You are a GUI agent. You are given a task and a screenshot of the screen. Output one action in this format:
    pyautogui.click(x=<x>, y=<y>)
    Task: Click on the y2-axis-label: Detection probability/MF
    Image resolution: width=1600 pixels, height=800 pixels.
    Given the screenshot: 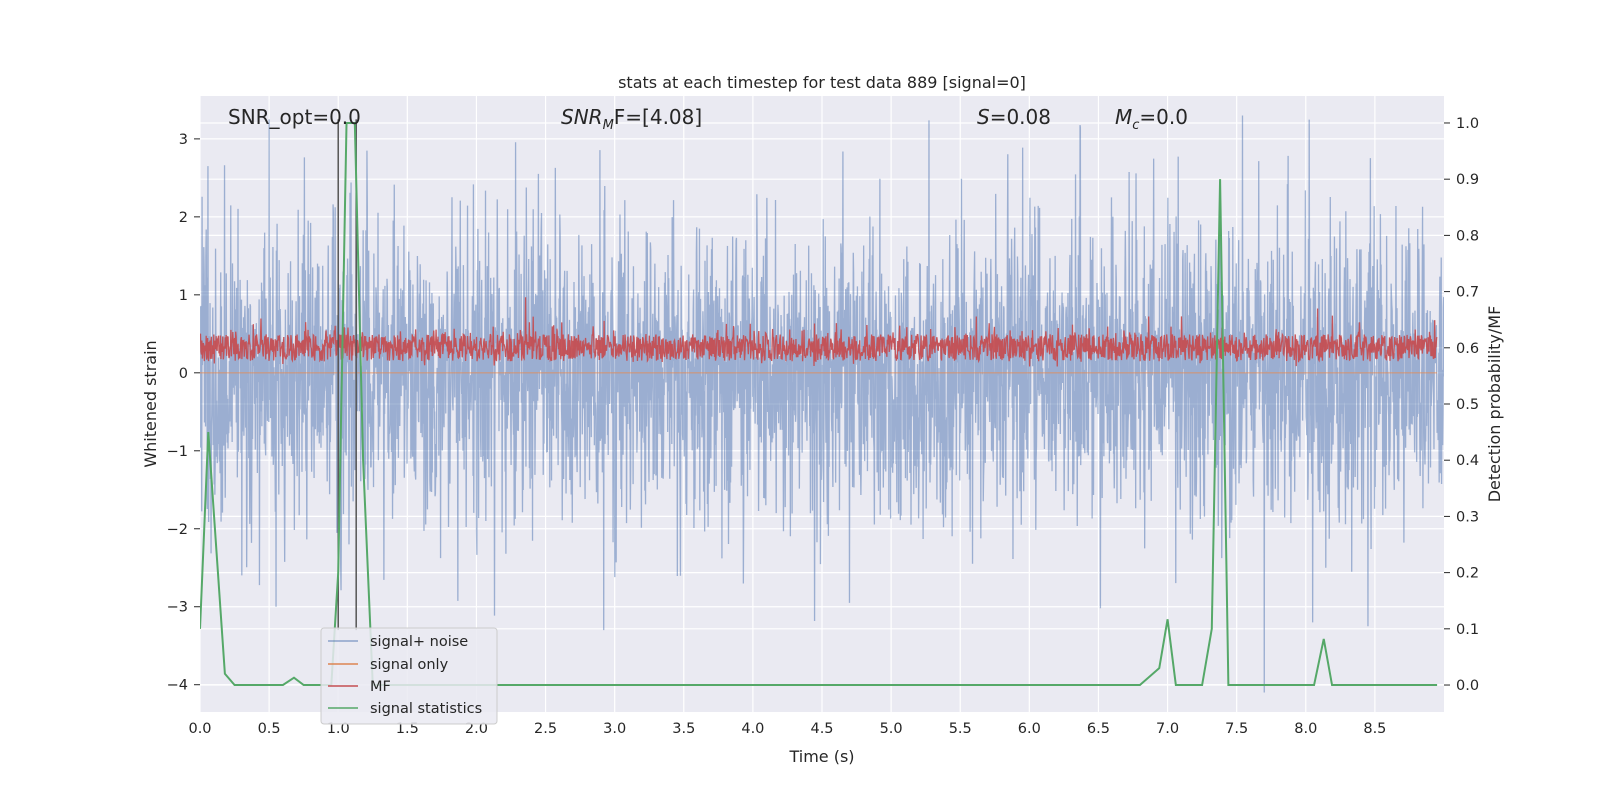 What is the action you would take?
    pyautogui.click(x=1494, y=404)
    